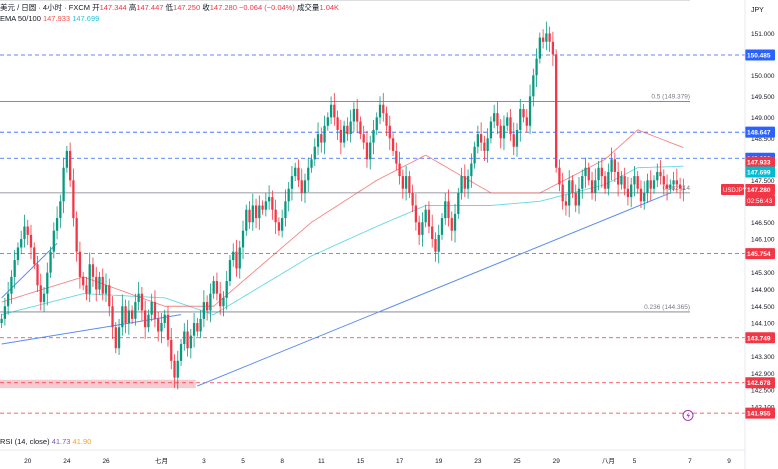  Describe the element at coordinates (98, 384) in the screenshot. I see `support-zone` at that location.